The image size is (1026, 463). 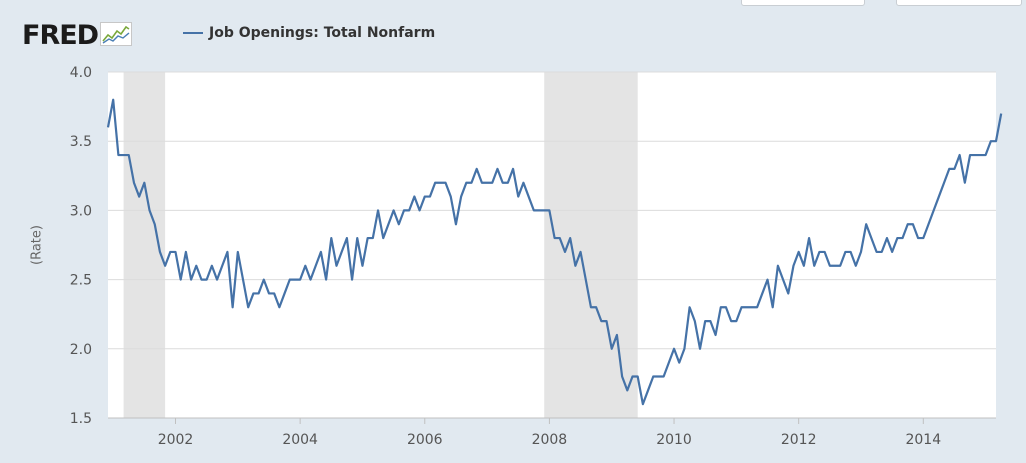 What do you see at coordinates (799, 440) in the screenshot?
I see `x-tick-label: 2012` at bounding box center [799, 440].